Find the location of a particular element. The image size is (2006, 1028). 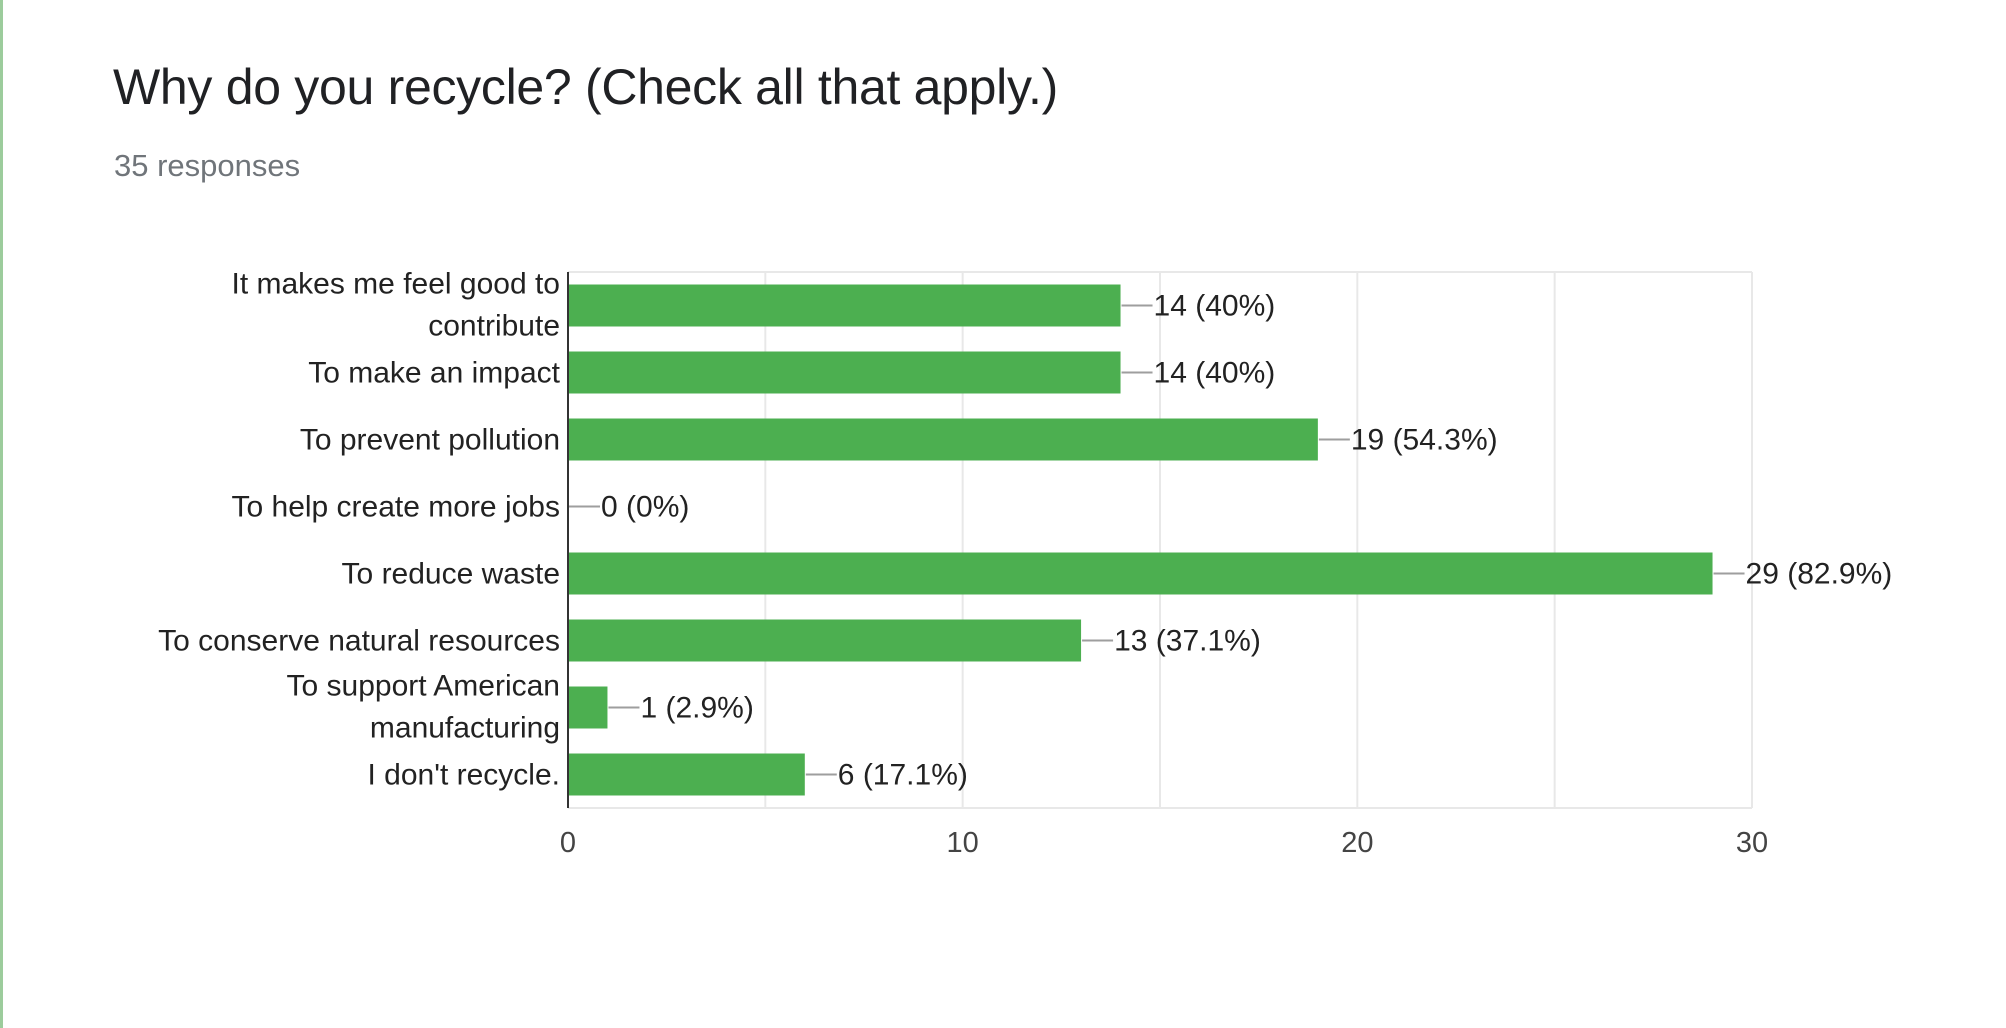

card-left-accent is located at coordinates (1, 514).